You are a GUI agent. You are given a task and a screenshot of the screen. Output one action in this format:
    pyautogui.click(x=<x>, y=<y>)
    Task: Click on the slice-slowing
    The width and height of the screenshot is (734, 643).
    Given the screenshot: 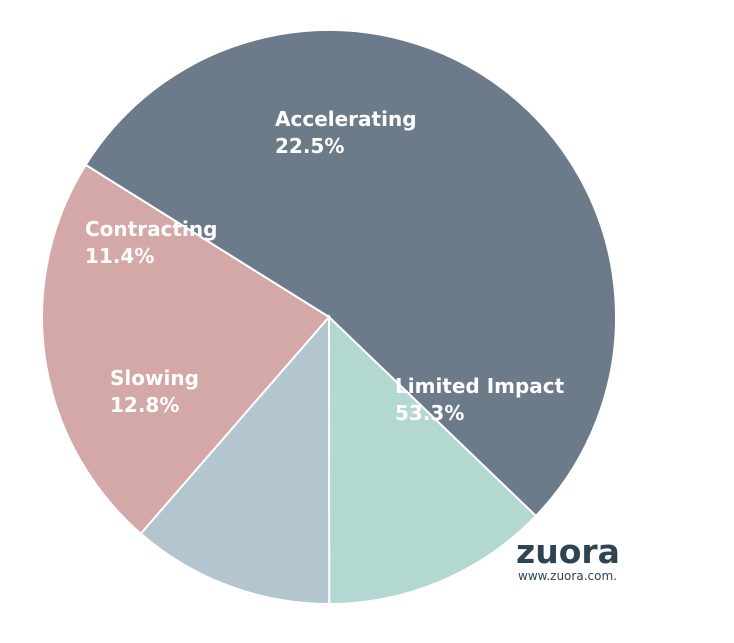 What is the action you would take?
    pyautogui.click(x=432, y=460)
    